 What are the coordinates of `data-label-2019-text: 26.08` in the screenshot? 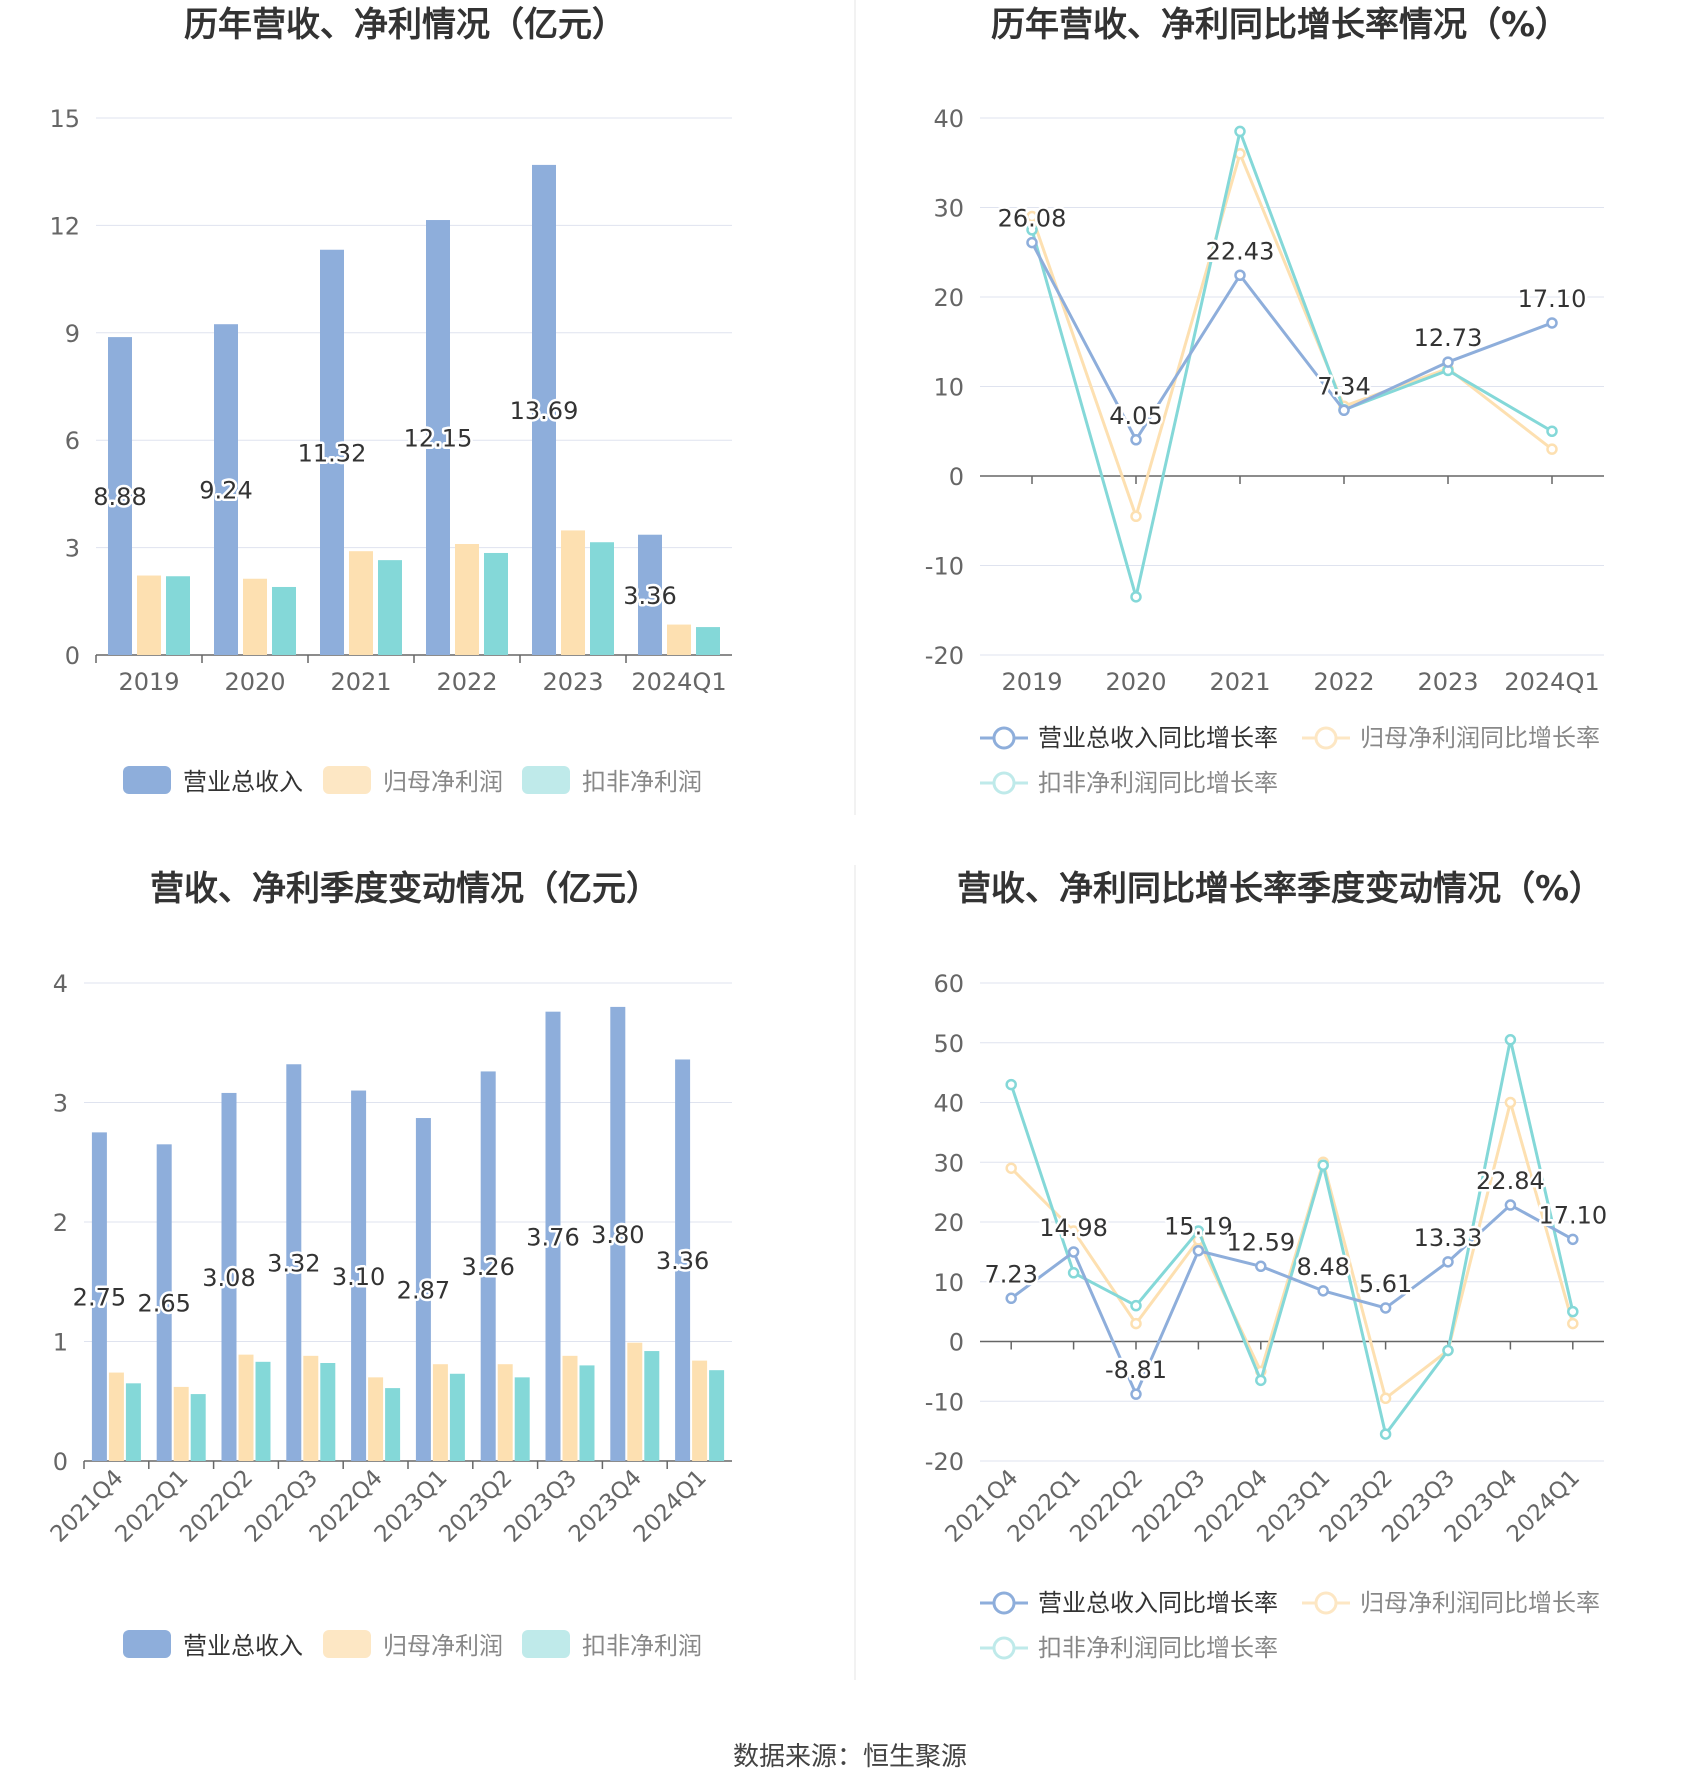 It's located at (1032, 219).